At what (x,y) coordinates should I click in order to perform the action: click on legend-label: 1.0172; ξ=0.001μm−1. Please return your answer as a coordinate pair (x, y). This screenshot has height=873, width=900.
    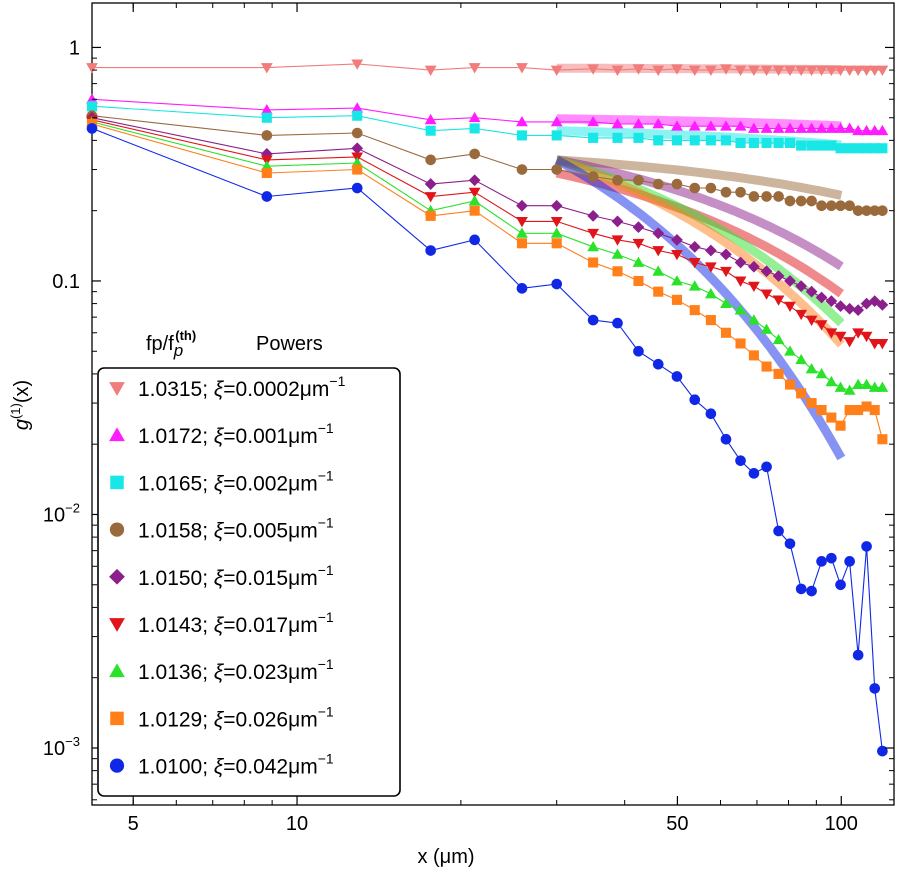
    Looking at the image, I should click on (236, 434).